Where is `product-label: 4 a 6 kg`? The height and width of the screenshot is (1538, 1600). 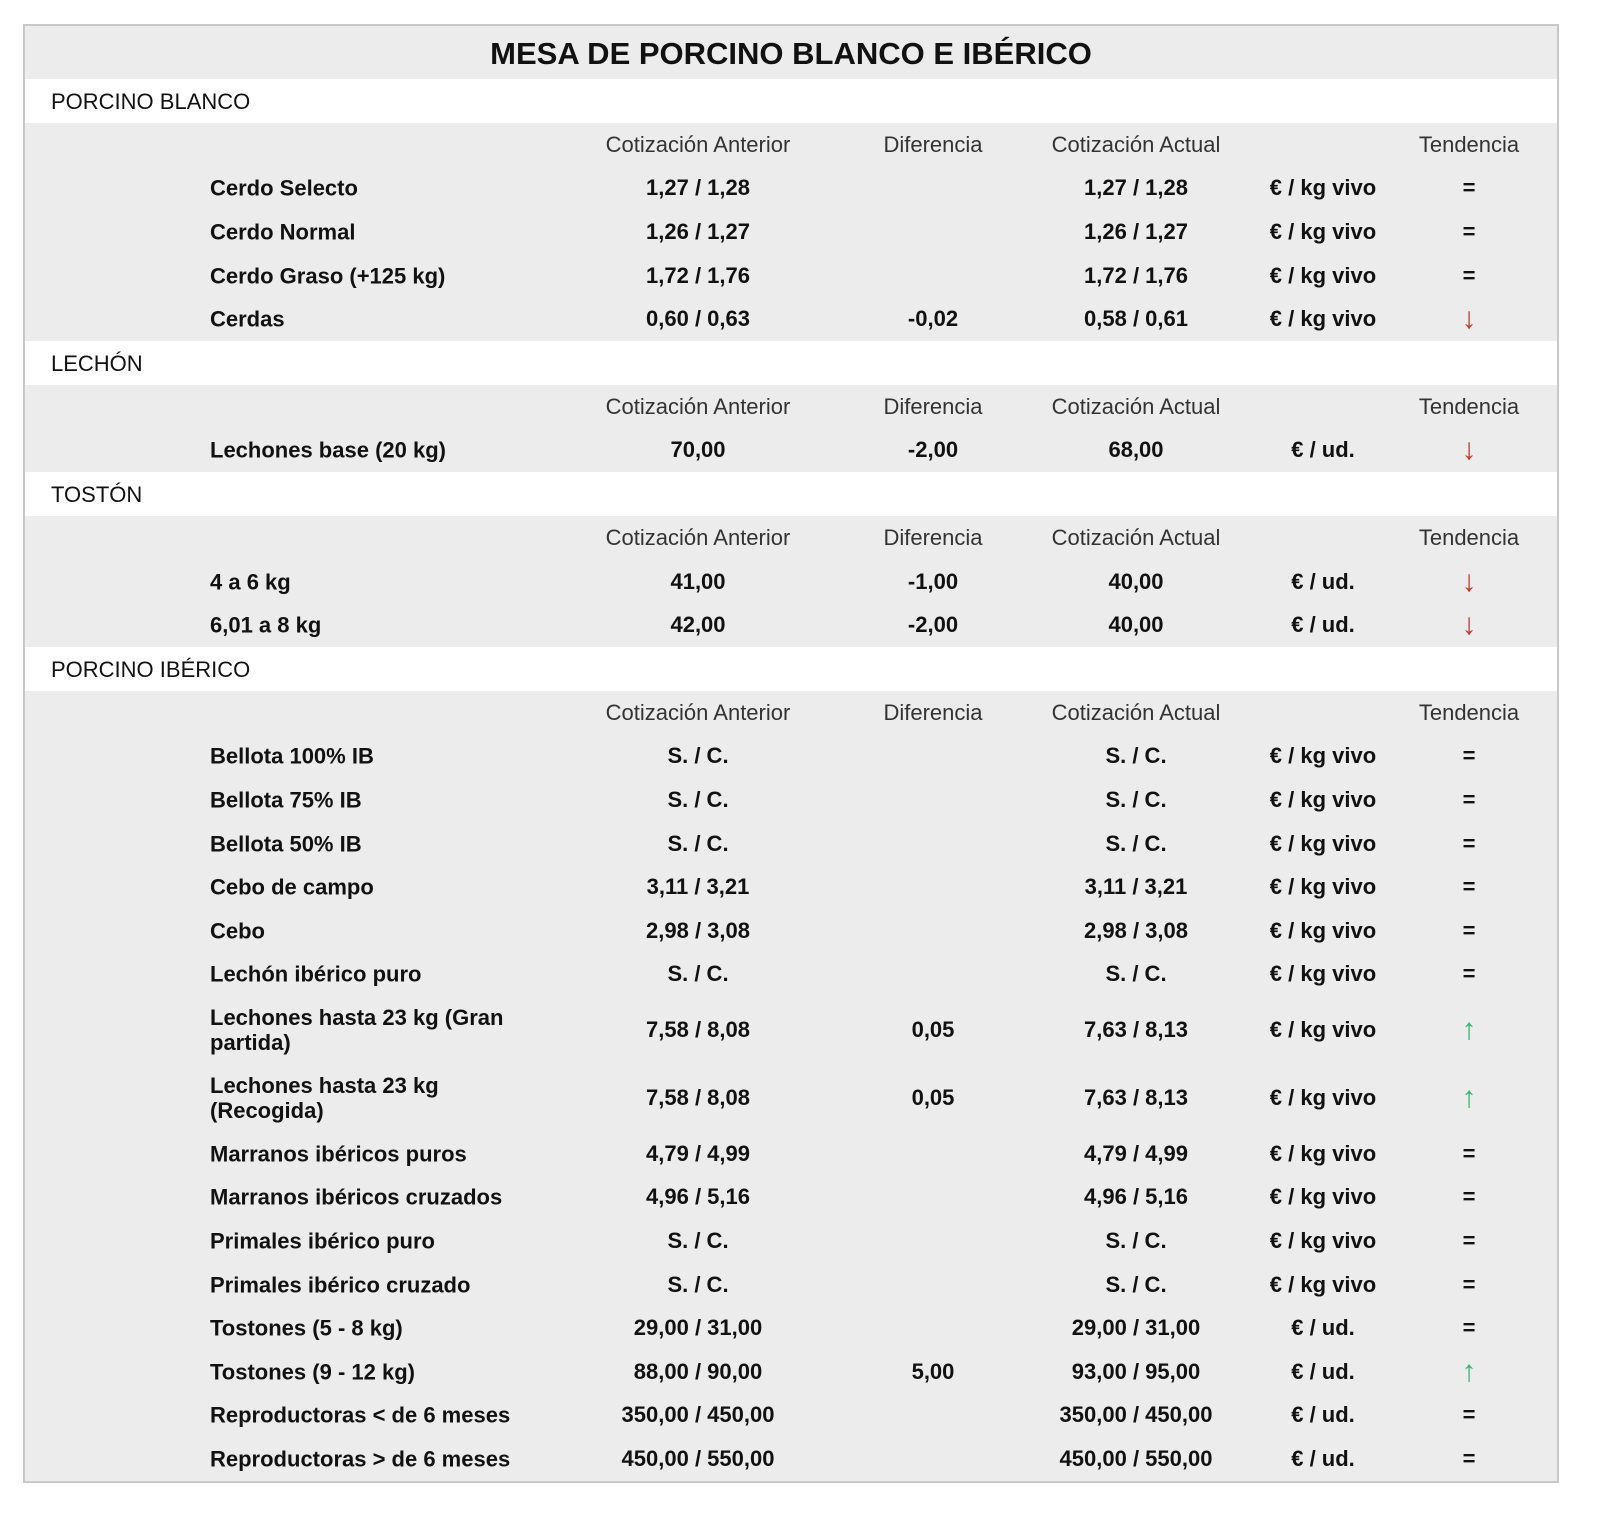
product-label: 4 a 6 kg is located at coordinates (250, 582).